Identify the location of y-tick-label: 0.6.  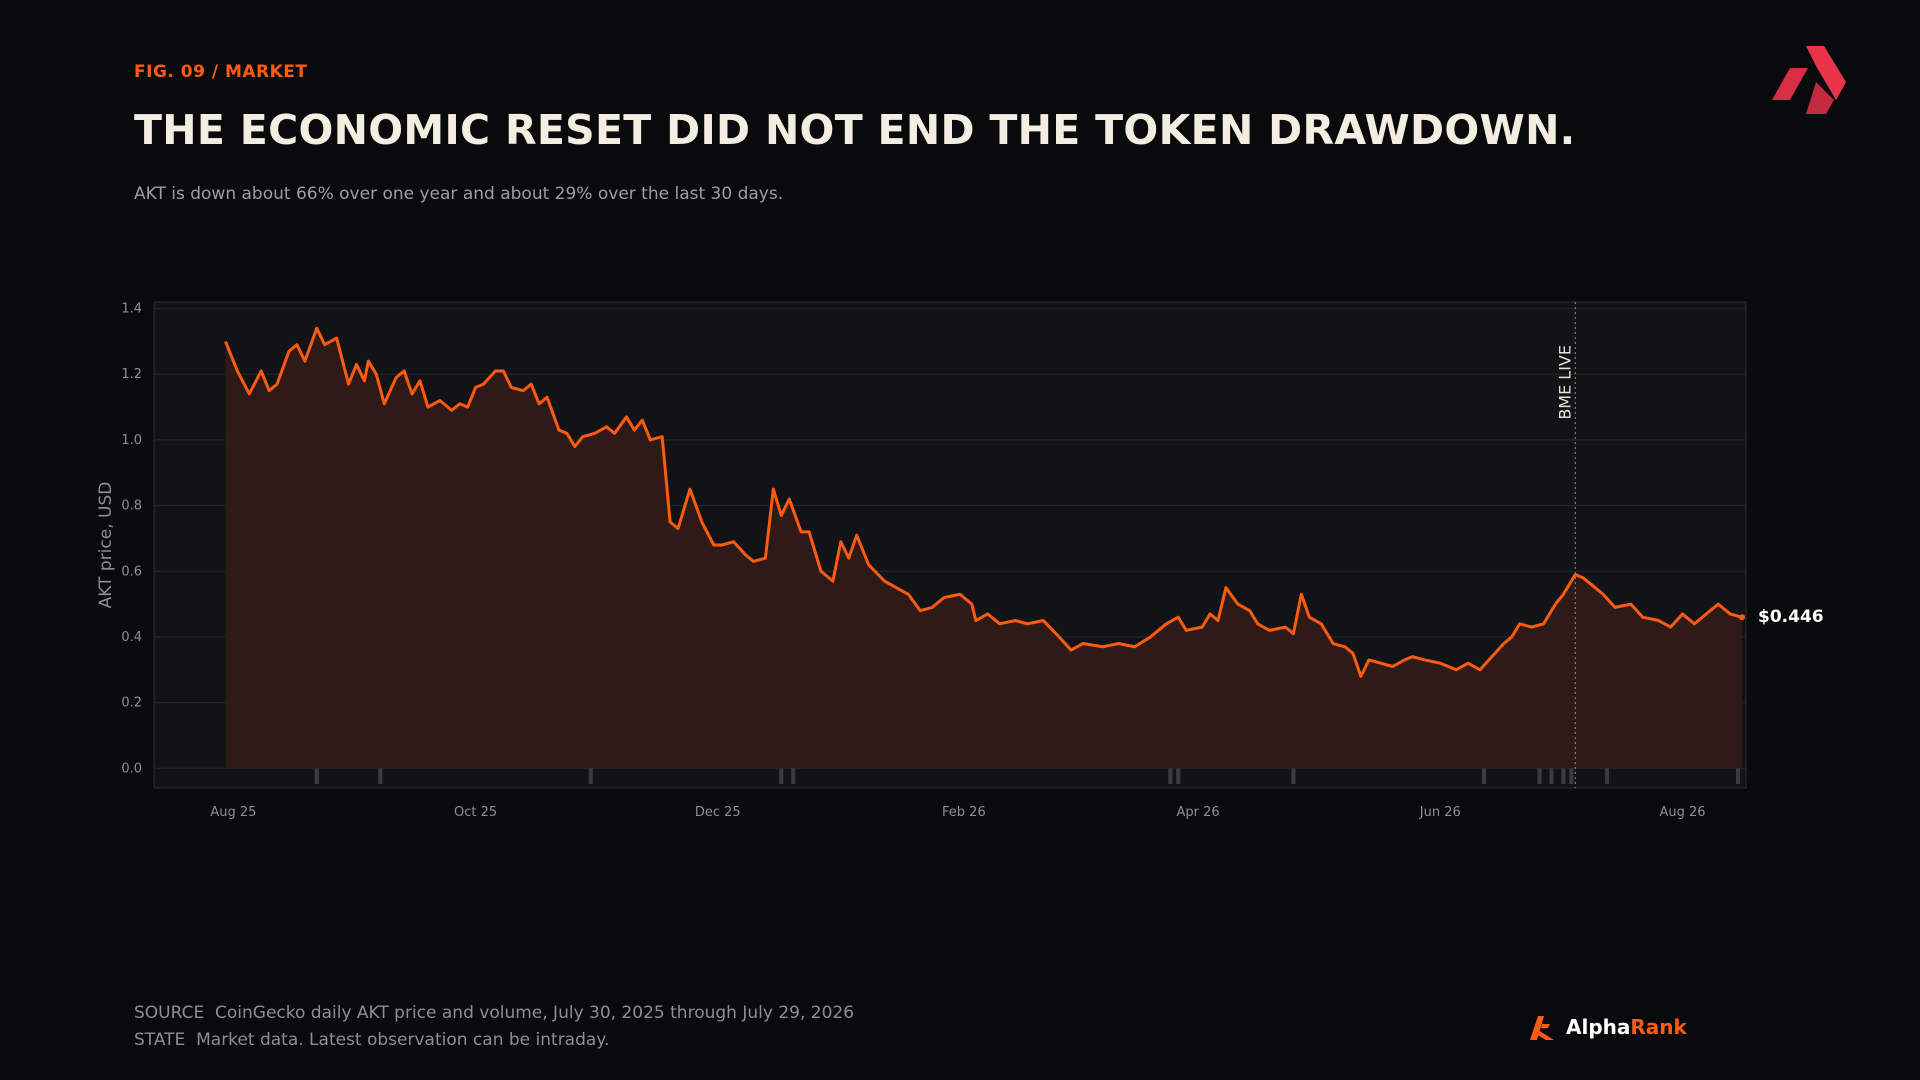
(131, 571).